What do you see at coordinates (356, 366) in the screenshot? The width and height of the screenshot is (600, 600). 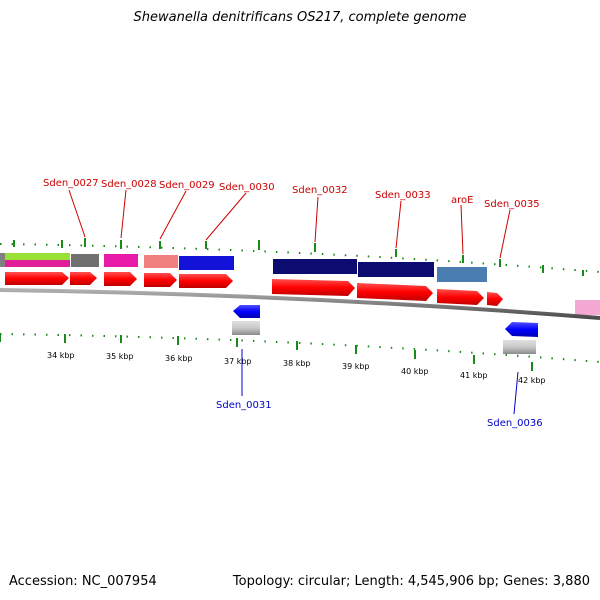 I see `scale-label: 39 kbp` at bounding box center [356, 366].